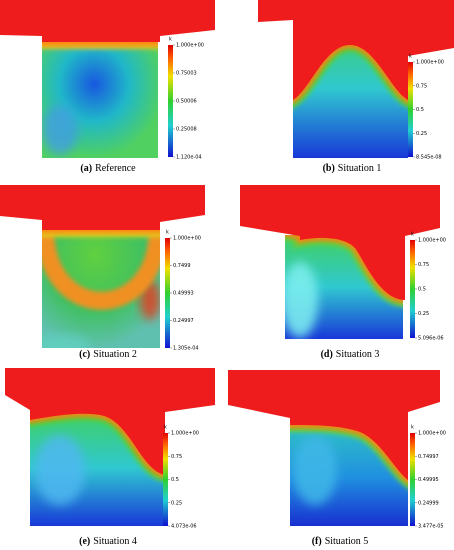 This screenshot has width=454, height=550. What do you see at coordinates (428, 503) in the screenshot?
I see `colorbar-label: 0.24999` at bounding box center [428, 503].